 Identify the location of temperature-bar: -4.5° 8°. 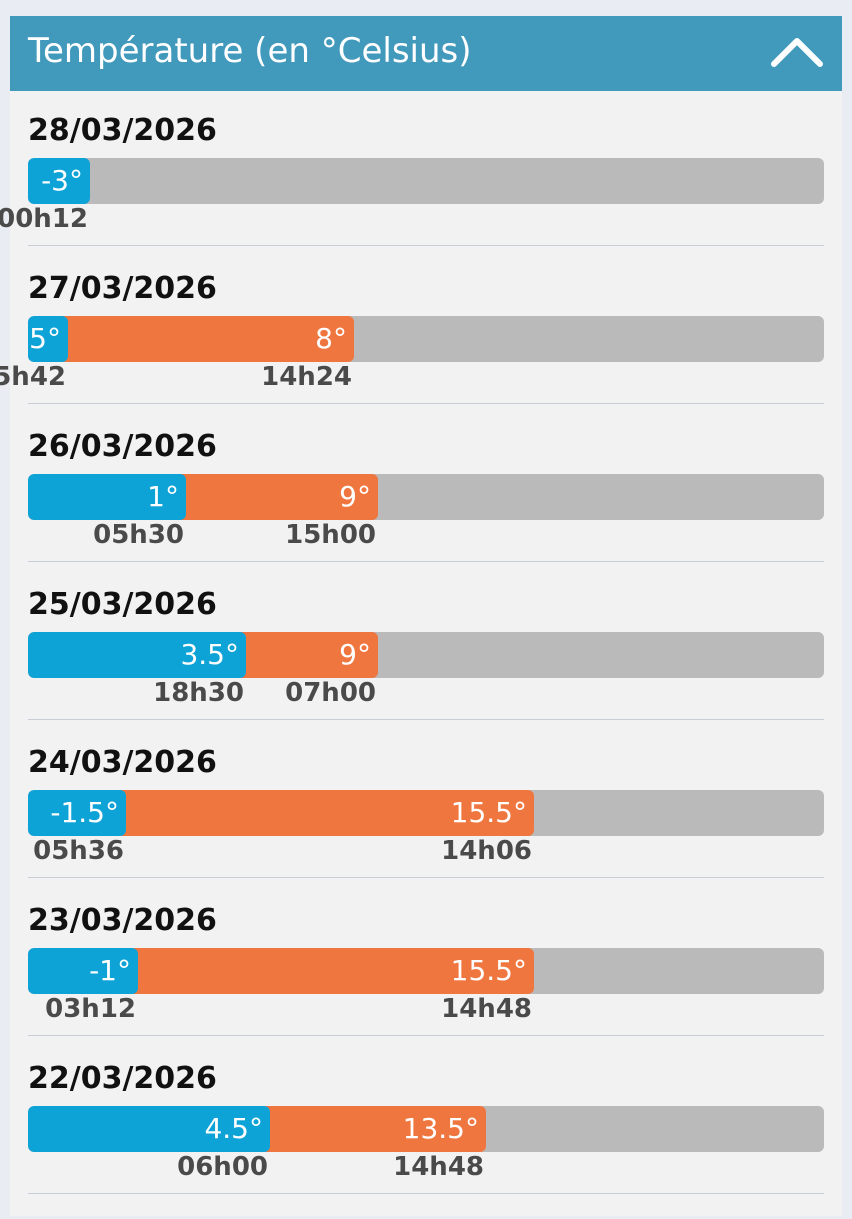
(426, 339).